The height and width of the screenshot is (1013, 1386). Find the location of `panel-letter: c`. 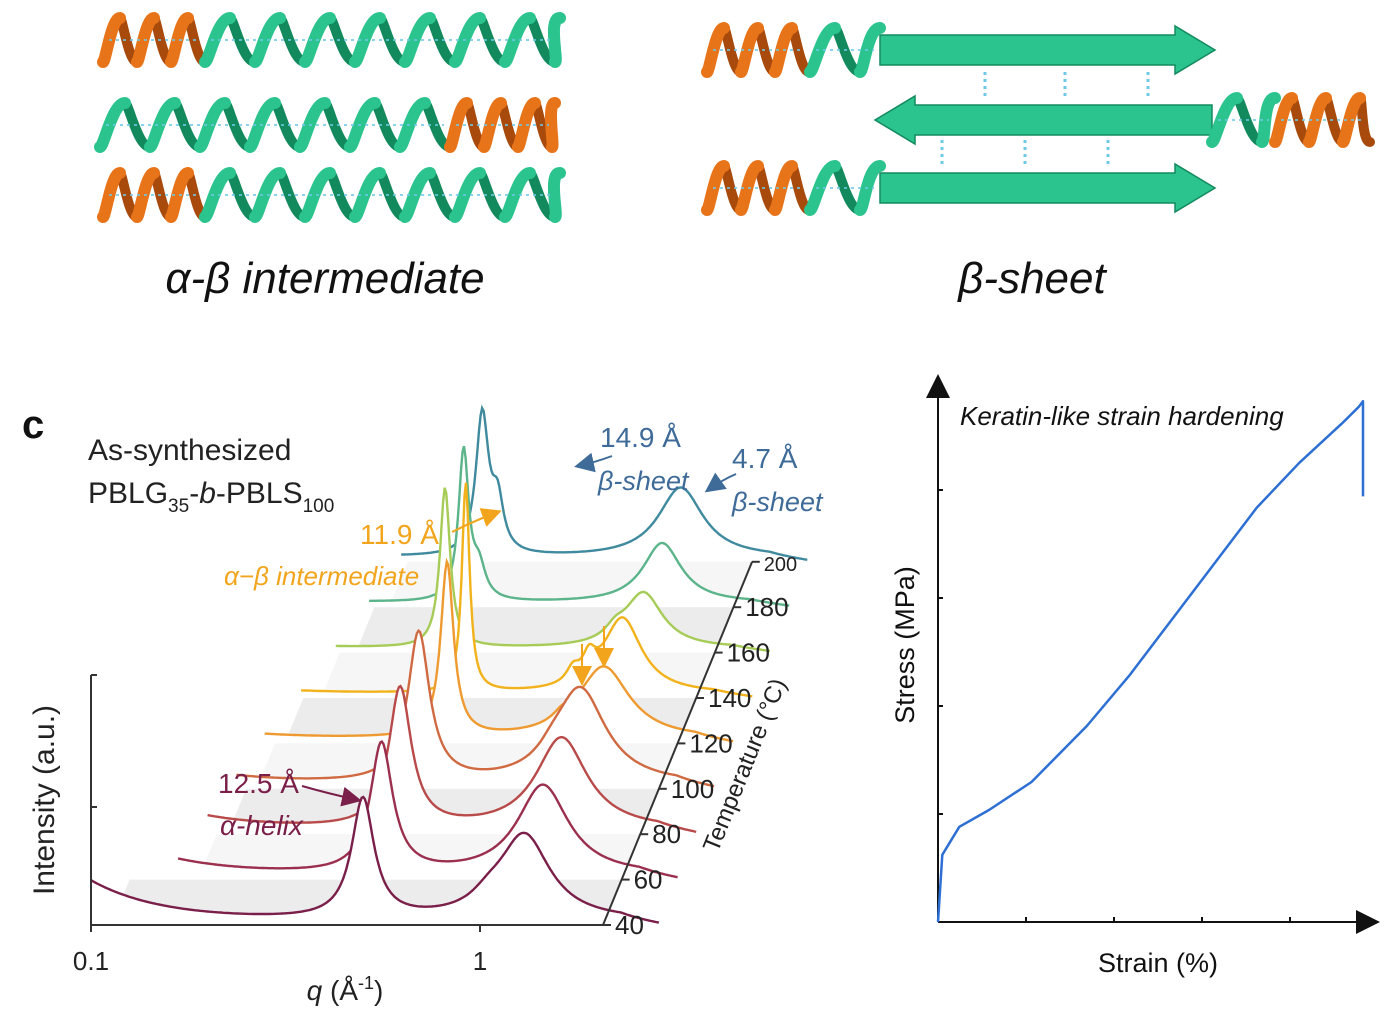

panel-letter: c is located at coordinates (33, 425).